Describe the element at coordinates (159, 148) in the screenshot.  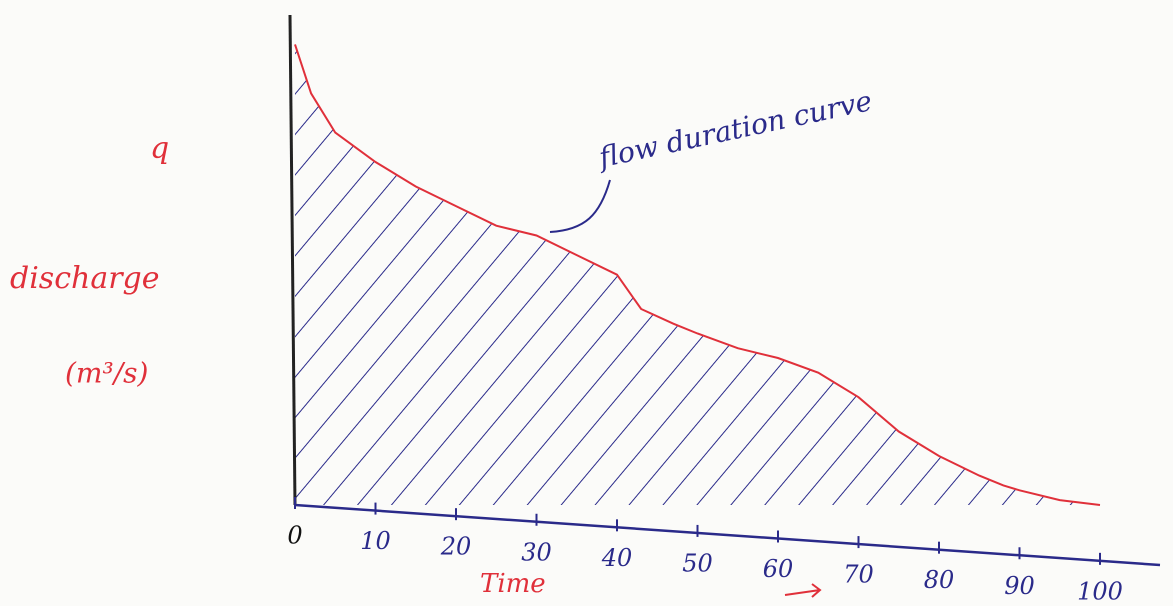
I see `y-symbol: q` at that location.